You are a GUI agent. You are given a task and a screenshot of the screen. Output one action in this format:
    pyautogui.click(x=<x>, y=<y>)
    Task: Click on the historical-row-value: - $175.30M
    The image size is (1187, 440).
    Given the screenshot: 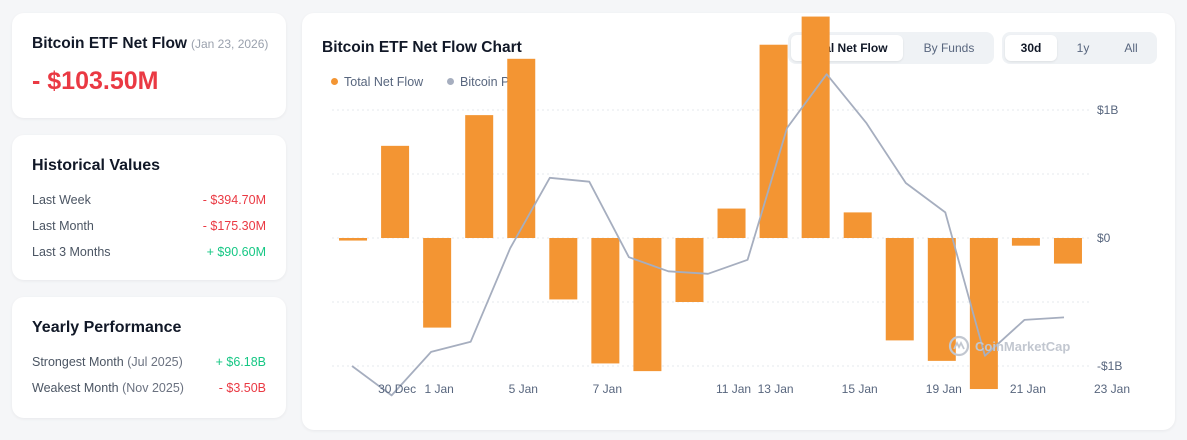 What is the action you would take?
    pyautogui.click(x=234, y=226)
    